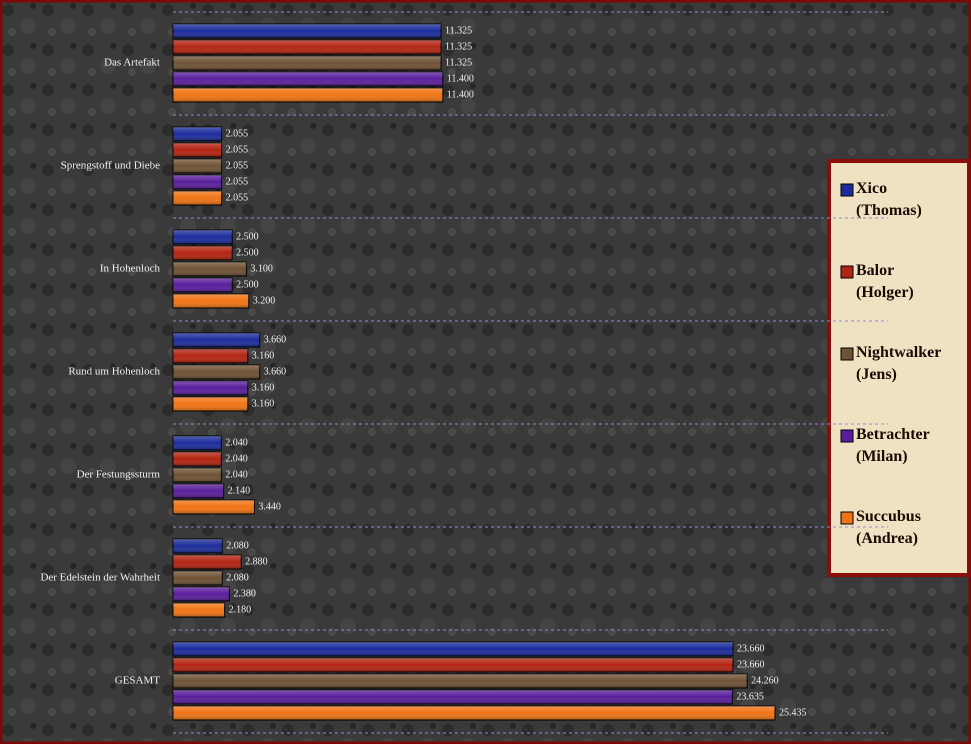 The image size is (971, 749). I want to click on category-label: In Hohenloch, so click(130, 269).